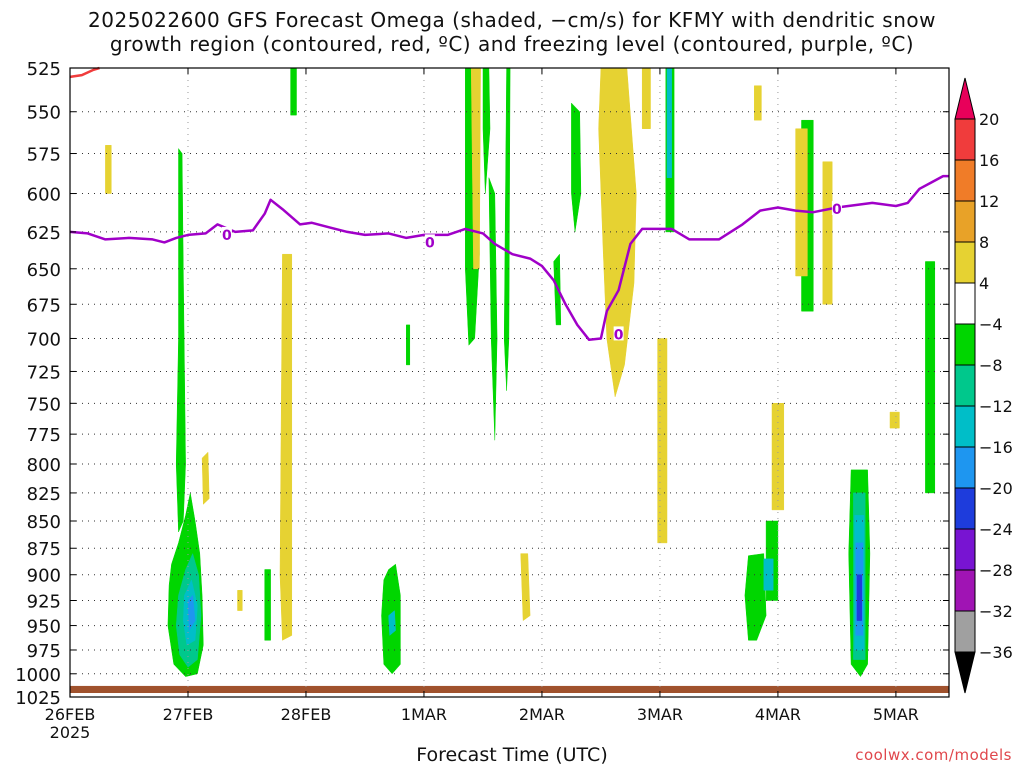 The width and height of the screenshot is (1024, 768). Describe the element at coordinates (44, 69) in the screenshot. I see `y-tick-label: 525` at that location.